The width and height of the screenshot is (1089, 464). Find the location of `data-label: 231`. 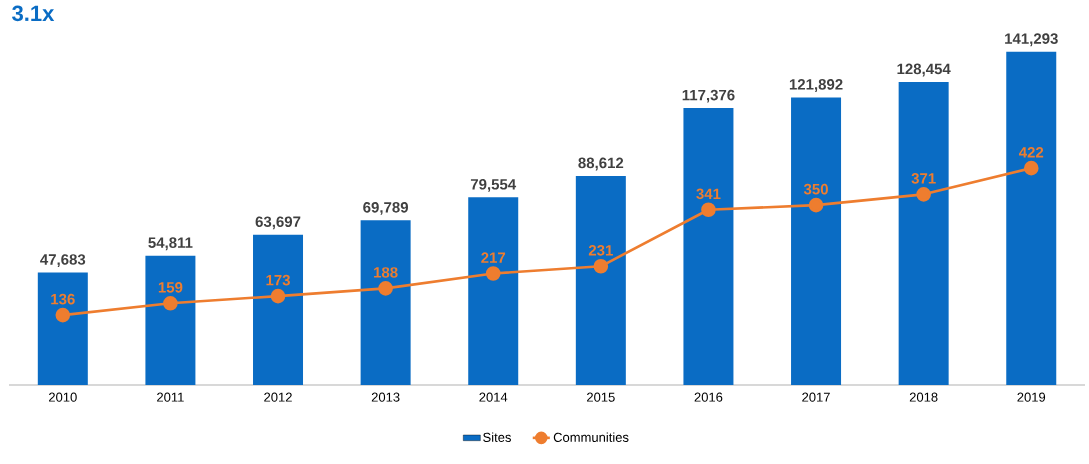

data-label: 231 is located at coordinates (600, 250).